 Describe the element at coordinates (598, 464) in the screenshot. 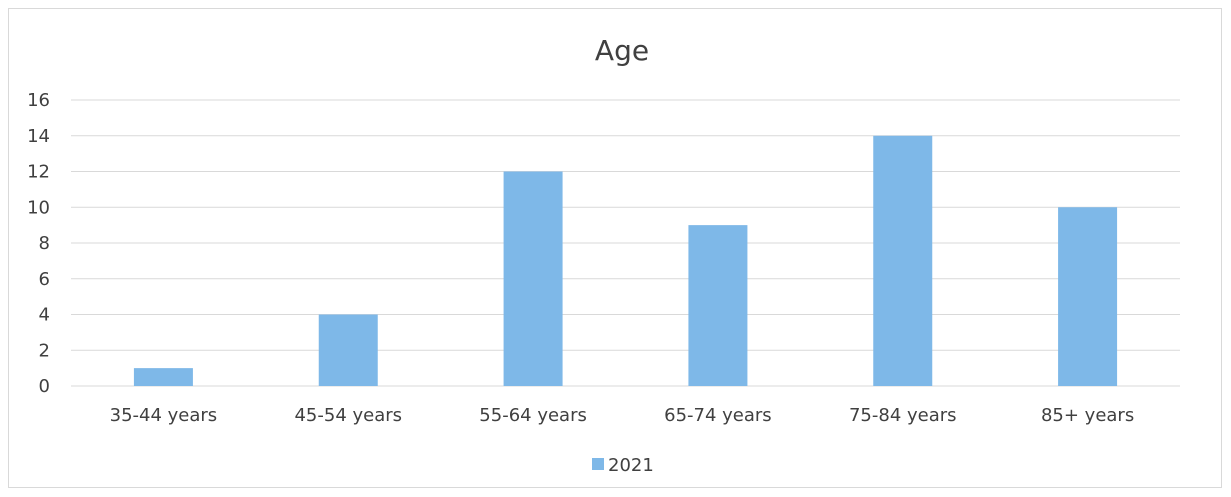

I see `legend-swatch` at that location.